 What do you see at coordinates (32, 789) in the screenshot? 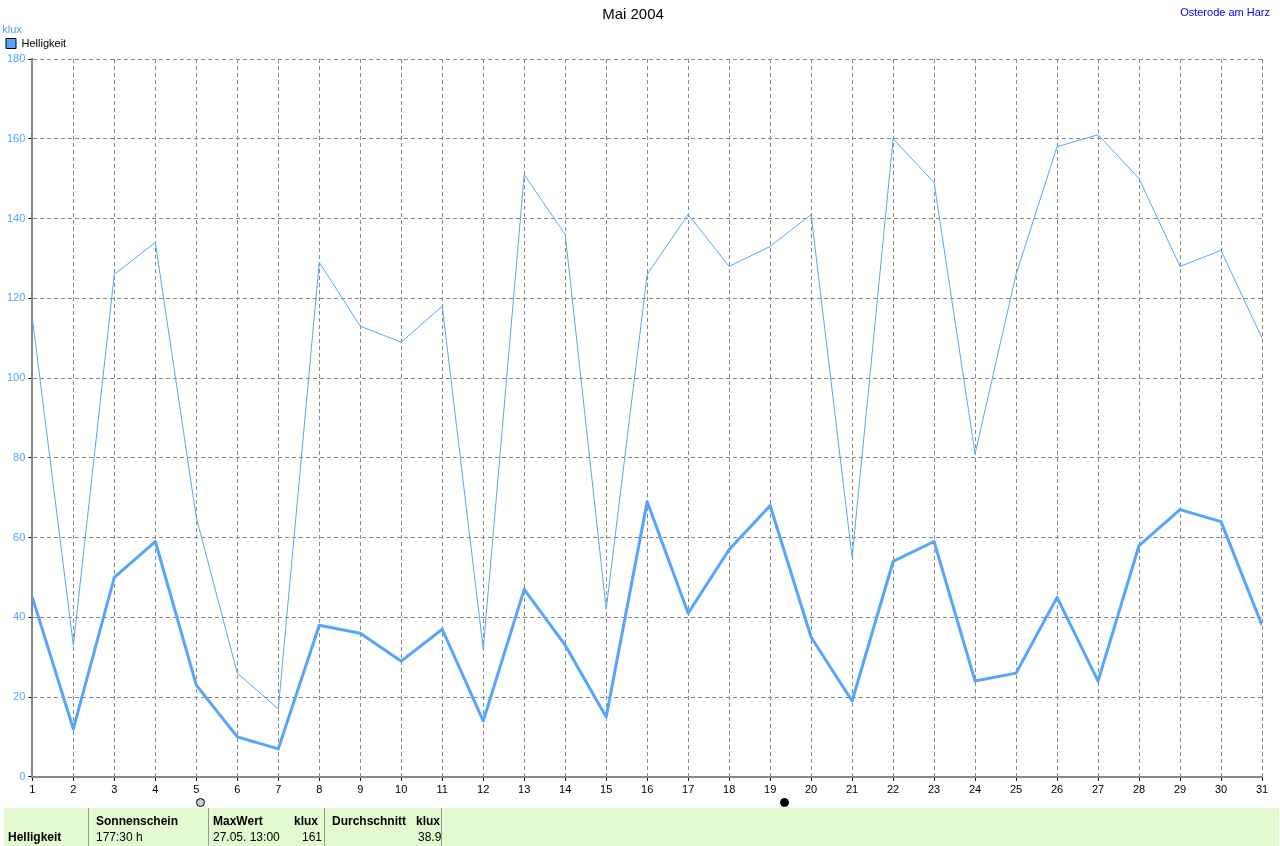
I see `x-tick-label: 1` at bounding box center [32, 789].